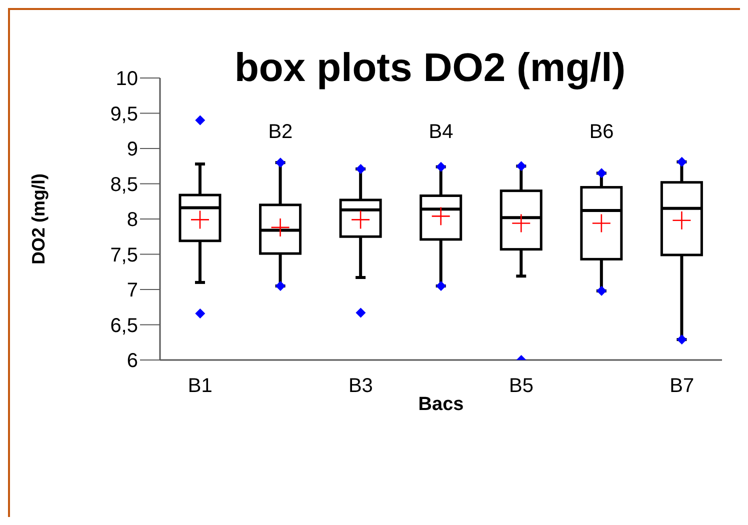 Image resolution: width=748 pixels, height=525 pixels. I want to click on y-tick-label: 10, so click(127, 79).